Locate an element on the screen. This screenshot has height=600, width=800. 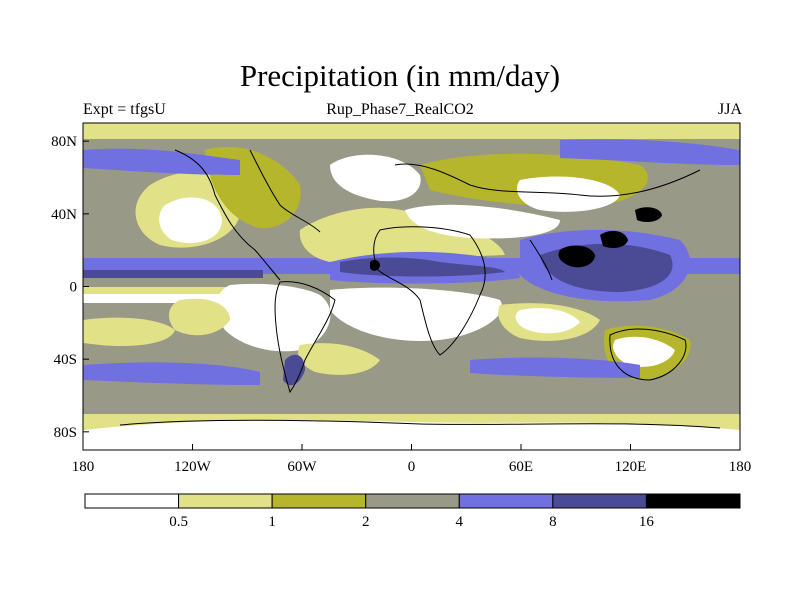
southern-ocean-west is located at coordinates (171, 373).